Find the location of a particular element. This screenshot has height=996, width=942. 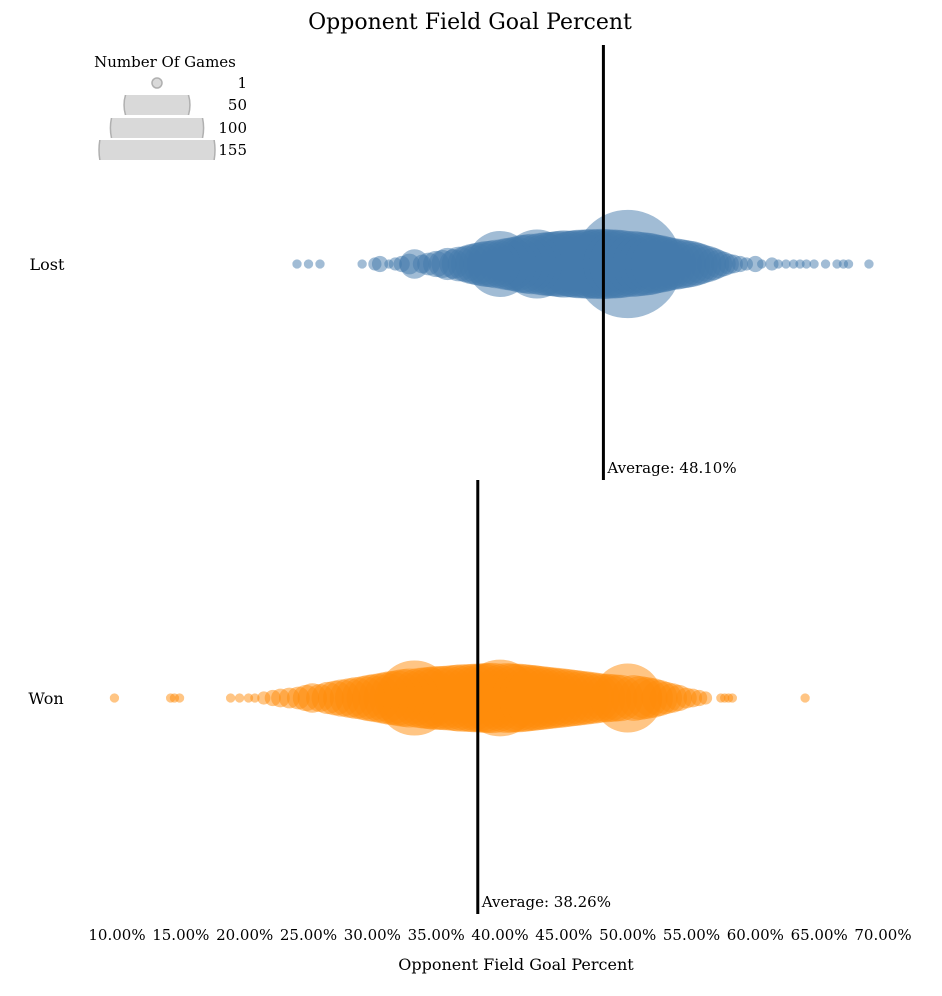

x-tick-label: 25.00% is located at coordinates (308, 935).